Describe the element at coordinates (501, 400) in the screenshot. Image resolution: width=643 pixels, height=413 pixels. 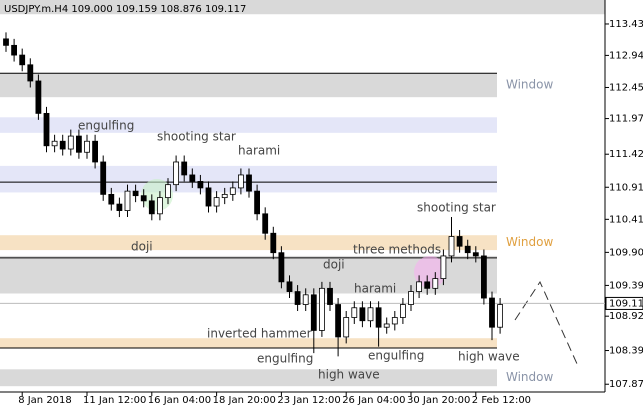
I see `x-tick-label: 2 Feb 12:00` at that location.